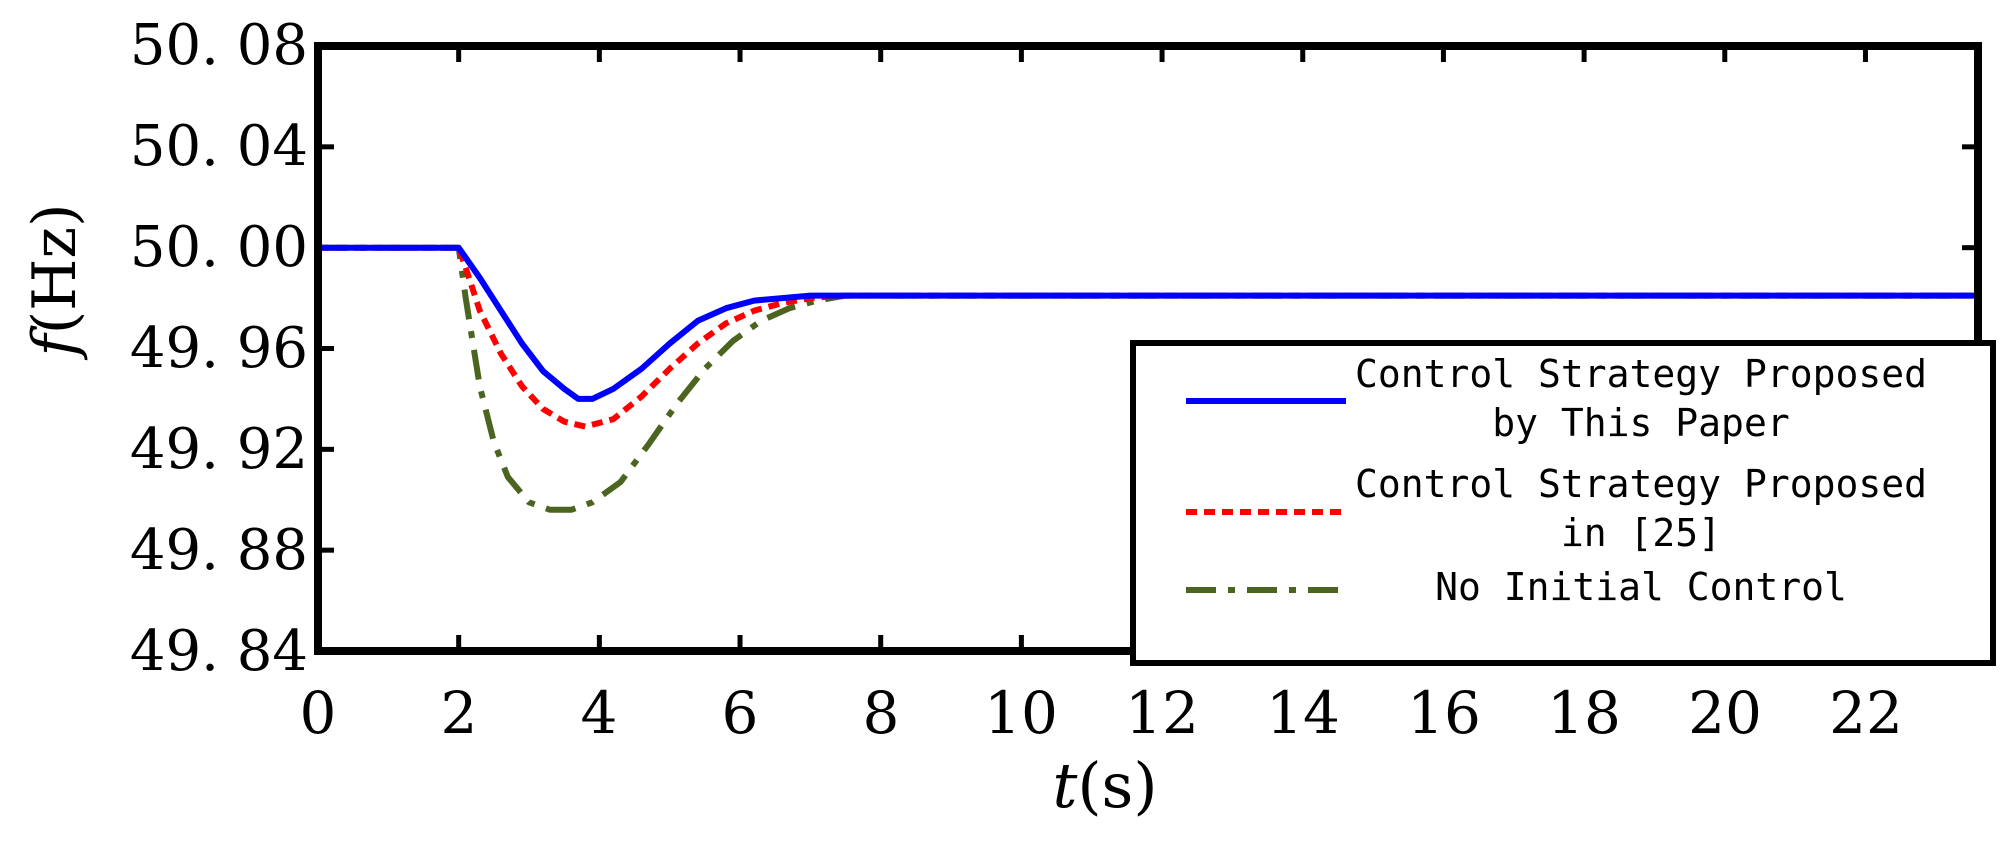 The height and width of the screenshot is (845, 2008). What do you see at coordinates (1641, 374) in the screenshot?
I see `legend-label-series-1: Control Strategy Proposed` at bounding box center [1641, 374].